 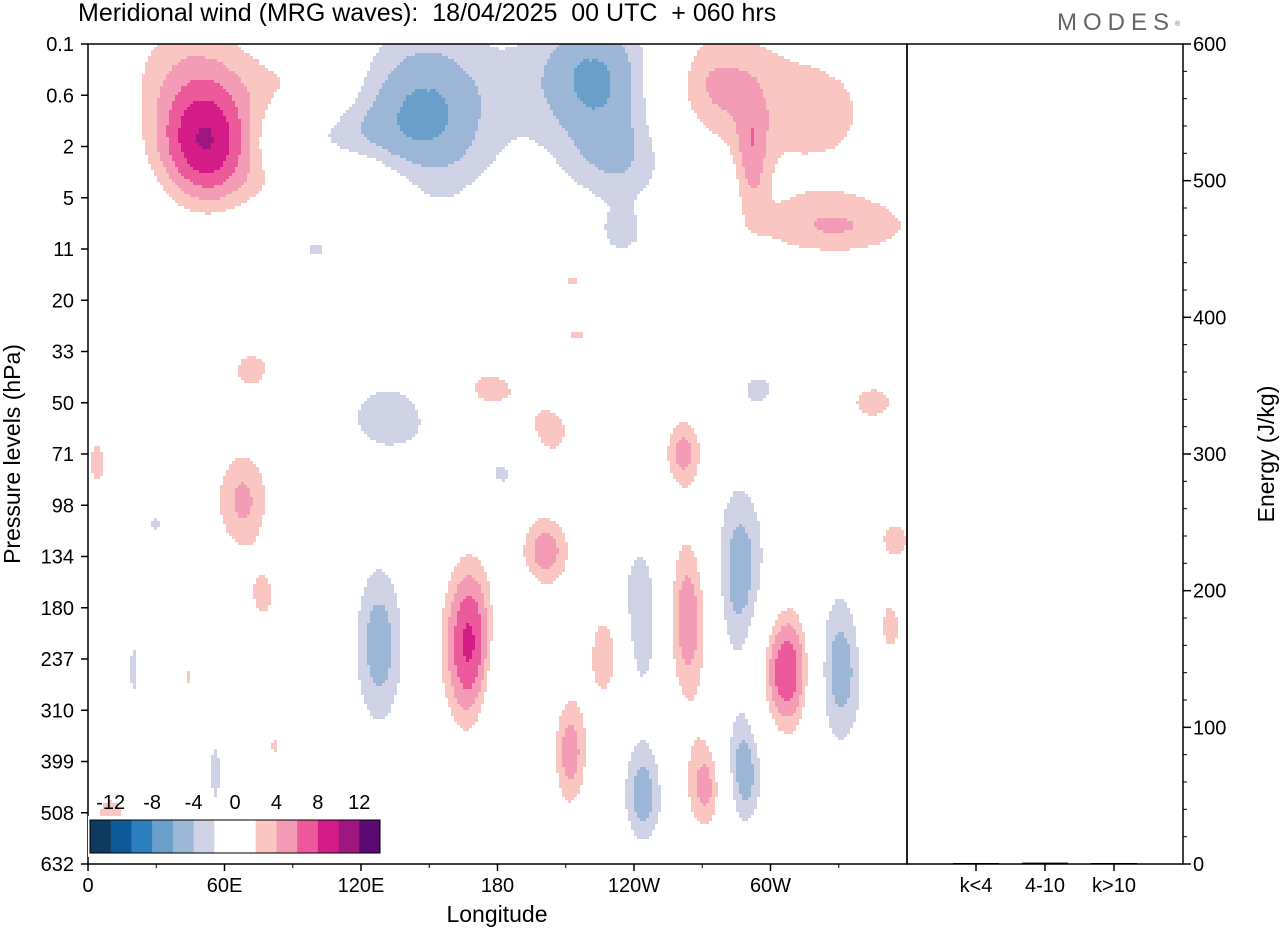 What do you see at coordinates (276, 803) in the screenshot?
I see `colorbar-tick-label: 4` at bounding box center [276, 803].